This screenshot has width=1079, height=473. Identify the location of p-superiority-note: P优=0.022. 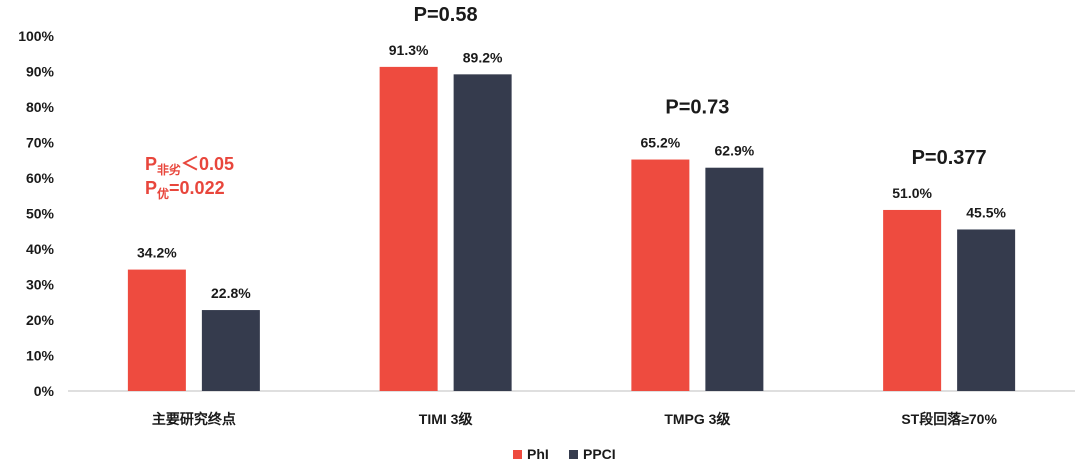
(185, 189).